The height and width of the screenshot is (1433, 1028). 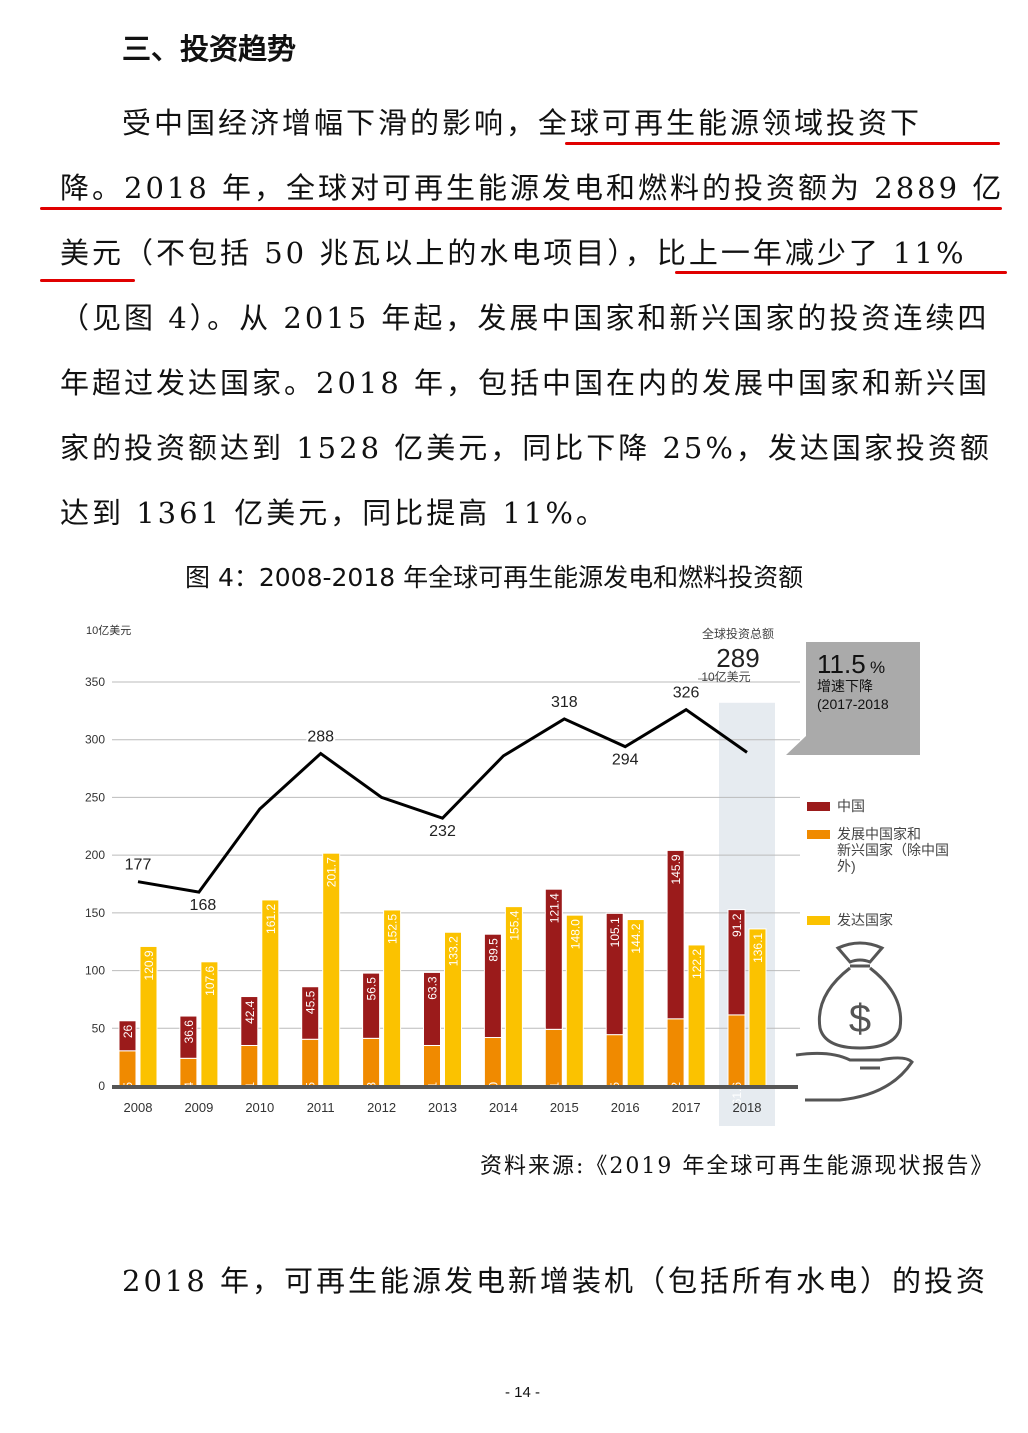 What do you see at coordinates (334, 513) in the screenshot?
I see `paragraph-line: 达到 1361 亿美元，同比提高 11%。` at bounding box center [334, 513].